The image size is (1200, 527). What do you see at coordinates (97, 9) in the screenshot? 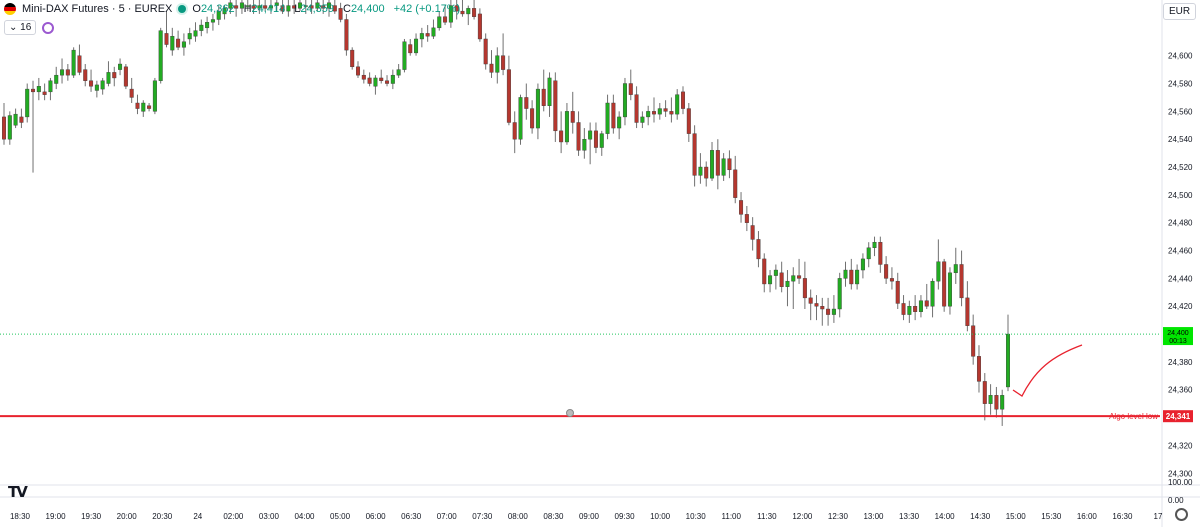
I see `symbol-title: Mini-DAX Futures · 5 · EUREX` at bounding box center [97, 9].